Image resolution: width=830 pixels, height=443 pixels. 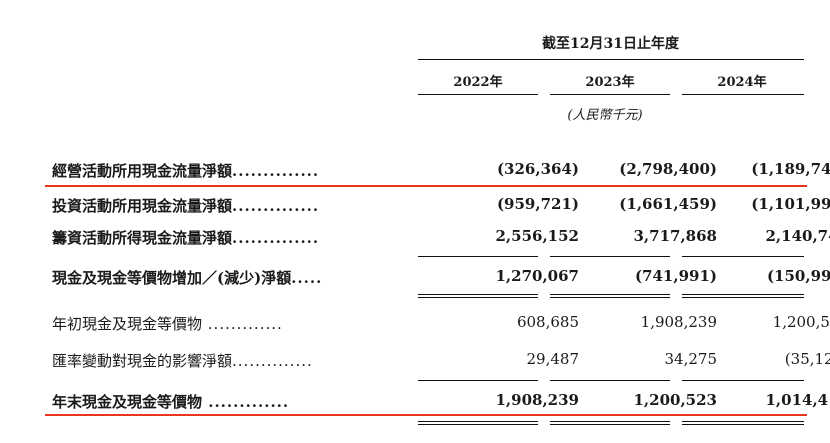 What do you see at coordinates (675, 236) in the screenshot?
I see `cell-2023: 3,717,868` at bounding box center [675, 236].